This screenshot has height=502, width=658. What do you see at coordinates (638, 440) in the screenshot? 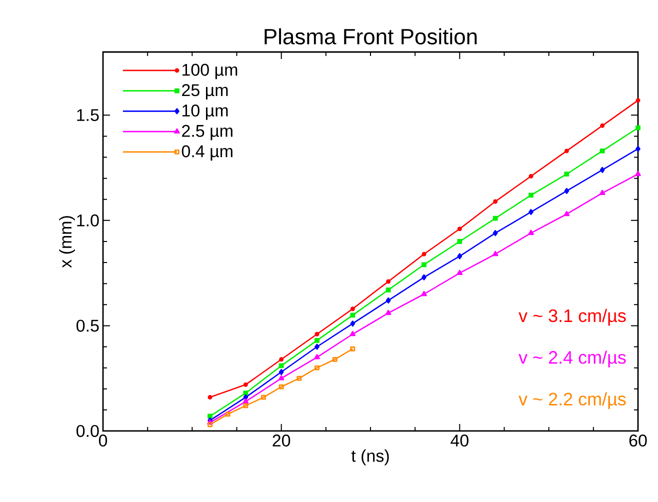
I see `x-tick-label: 60` at bounding box center [638, 440].